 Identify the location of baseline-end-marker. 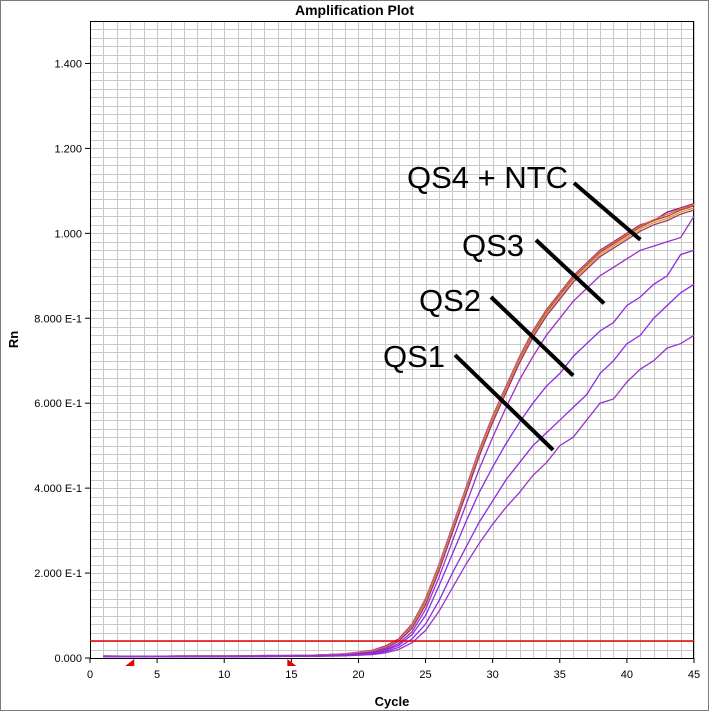
(292, 662).